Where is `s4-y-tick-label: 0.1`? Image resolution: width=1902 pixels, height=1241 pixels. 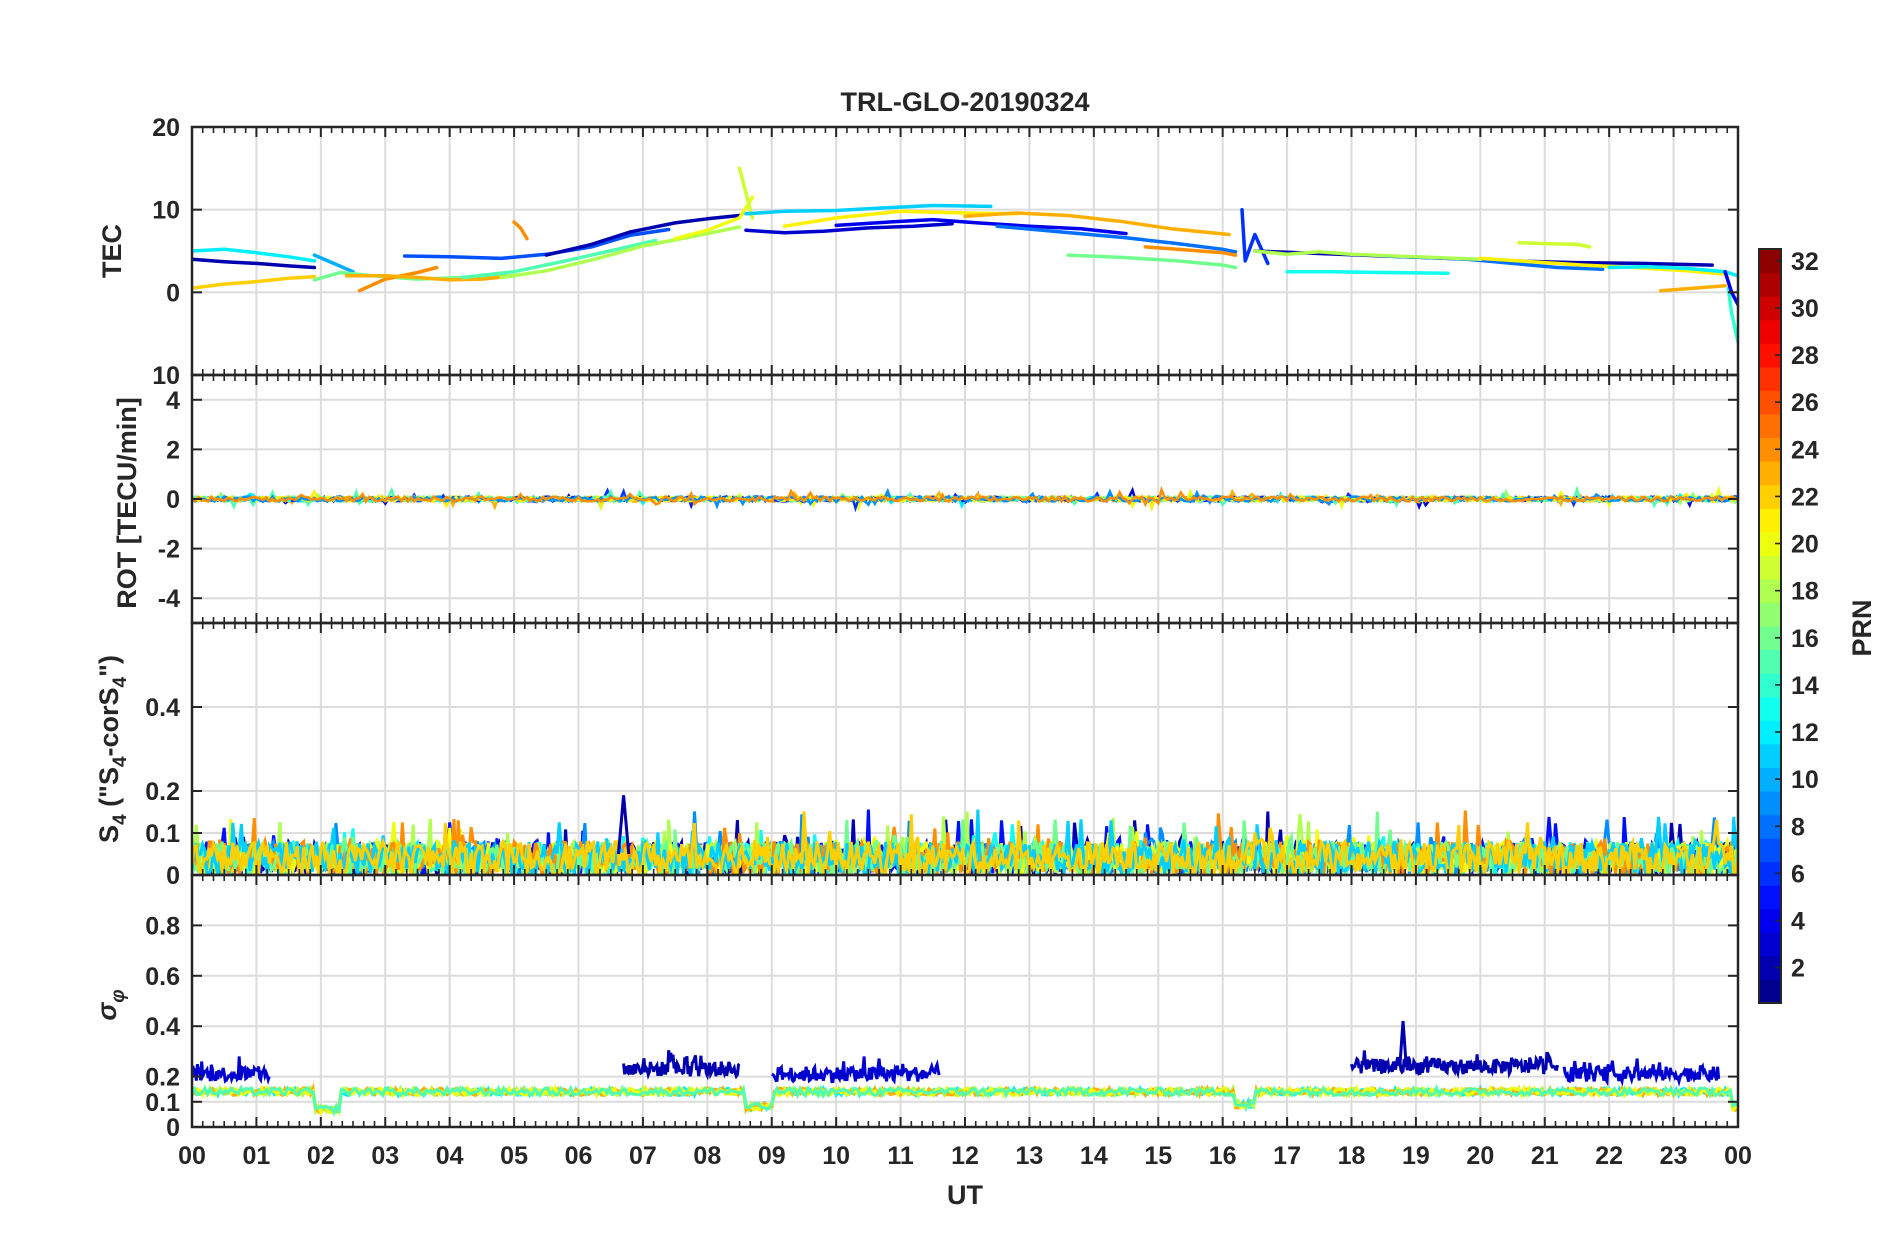
s4-y-tick-label: 0.1 is located at coordinates (162, 834).